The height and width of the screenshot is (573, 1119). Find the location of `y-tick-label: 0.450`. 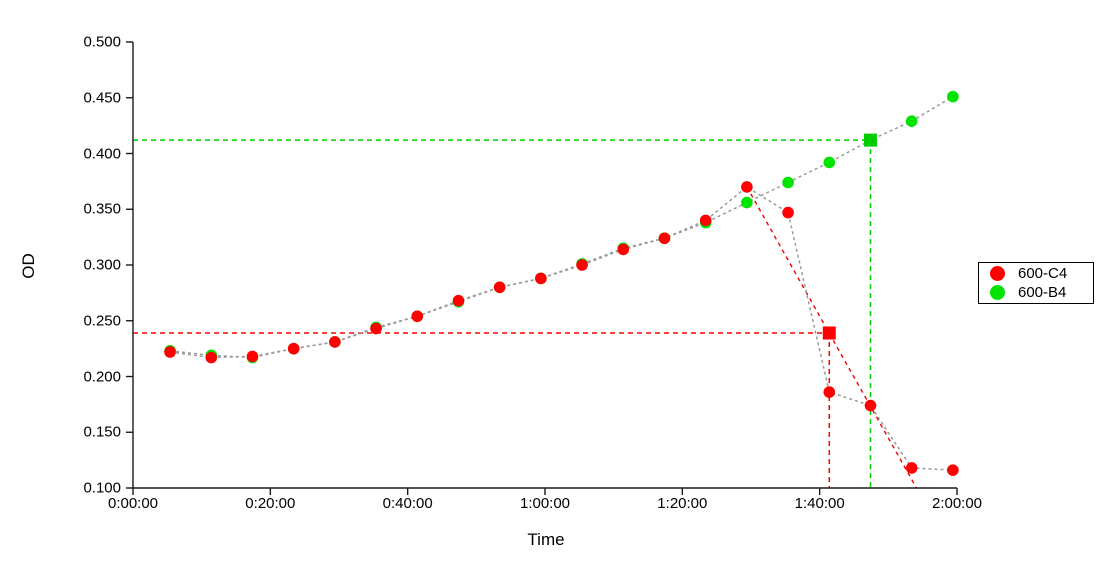

y-tick-label: 0.450 is located at coordinates (102, 98).